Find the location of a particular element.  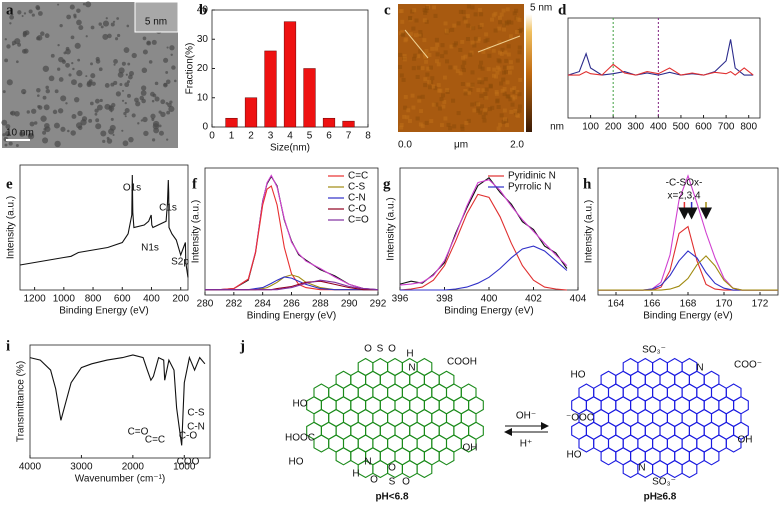

x-tick-label: 200 is located at coordinates (180, 299).